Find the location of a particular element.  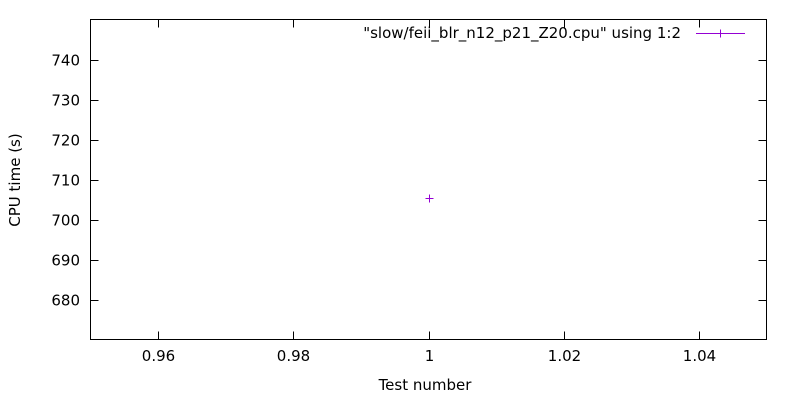

y-tick-label: 700 is located at coordinates (65, 221).